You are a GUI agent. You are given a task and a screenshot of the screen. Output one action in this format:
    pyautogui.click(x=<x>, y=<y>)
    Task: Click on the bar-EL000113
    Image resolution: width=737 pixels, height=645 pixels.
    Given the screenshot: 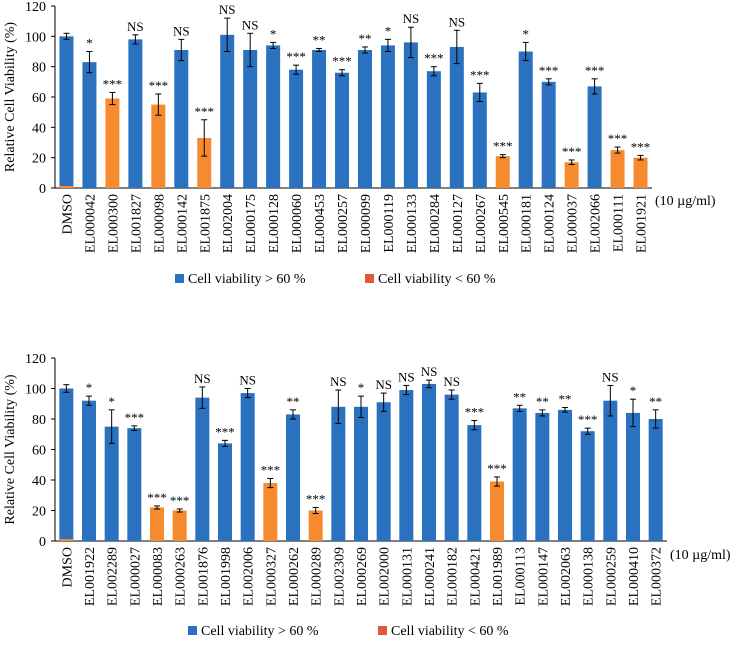 What is the action you would take?
    pyautogui.click(x=519, y=474)
    